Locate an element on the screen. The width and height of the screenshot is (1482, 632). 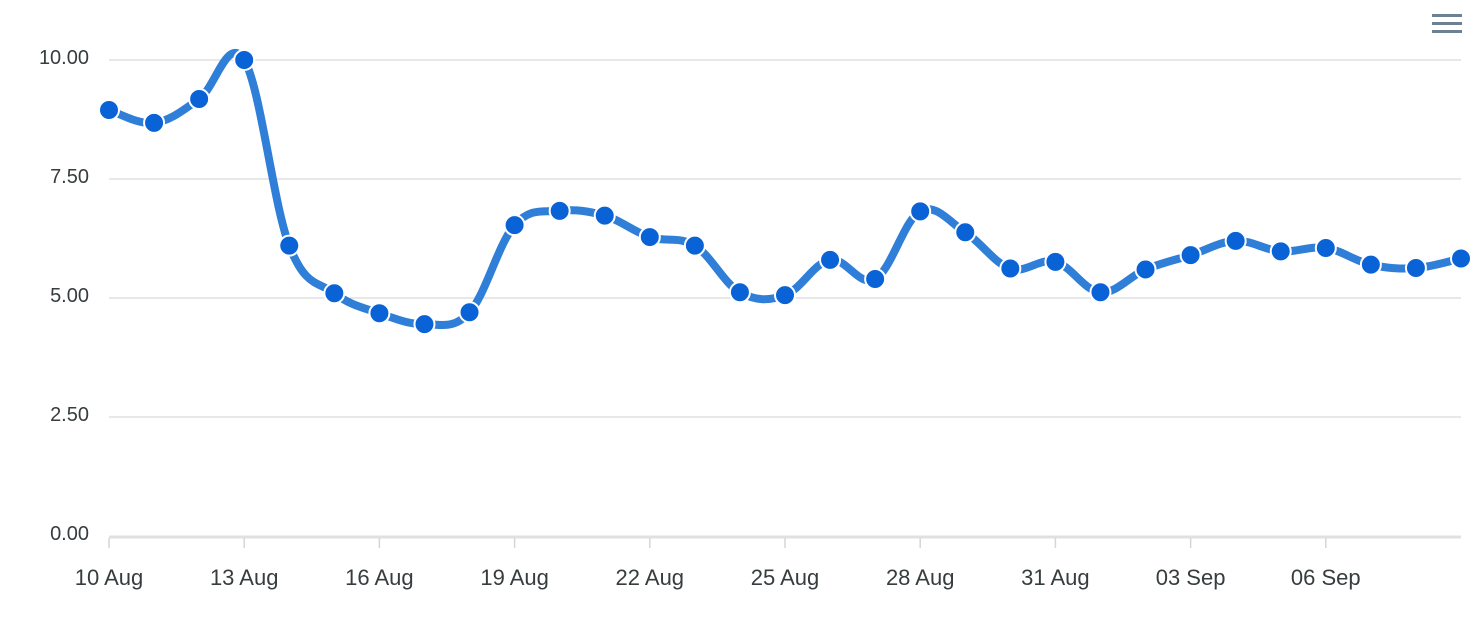
x-tick-label: 22 Aug is located at coordinates (650, 577).